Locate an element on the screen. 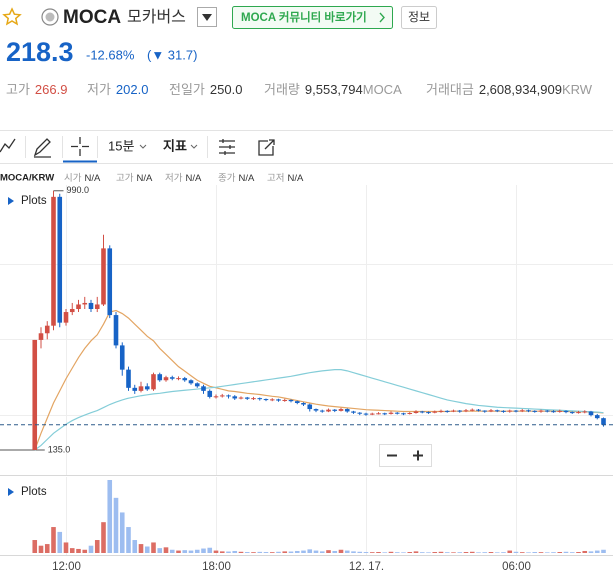 Image resolution: width=613 pixels, height=583 pixels. ohlc-item: 고저 N/A is located at coordinates (285, 178).